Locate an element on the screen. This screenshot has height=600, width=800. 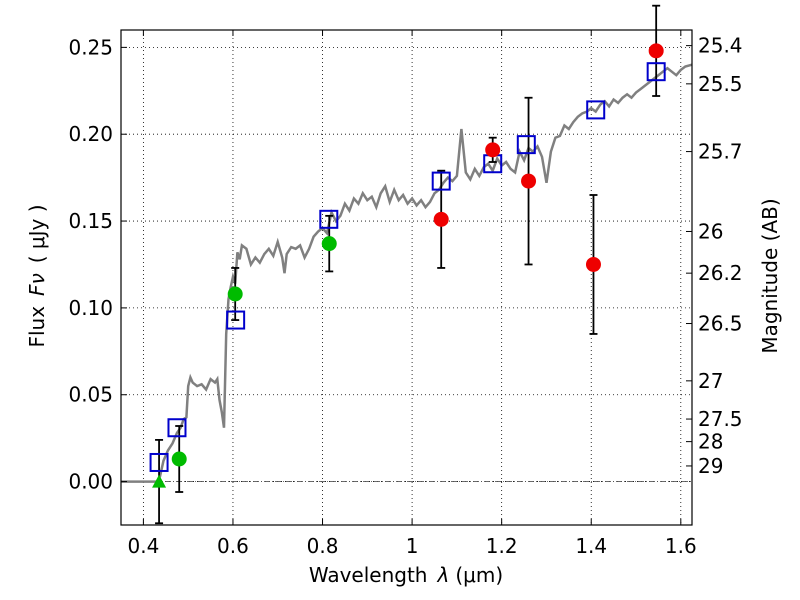
x-tick-label: 1 is located at coordinates (412, 546).